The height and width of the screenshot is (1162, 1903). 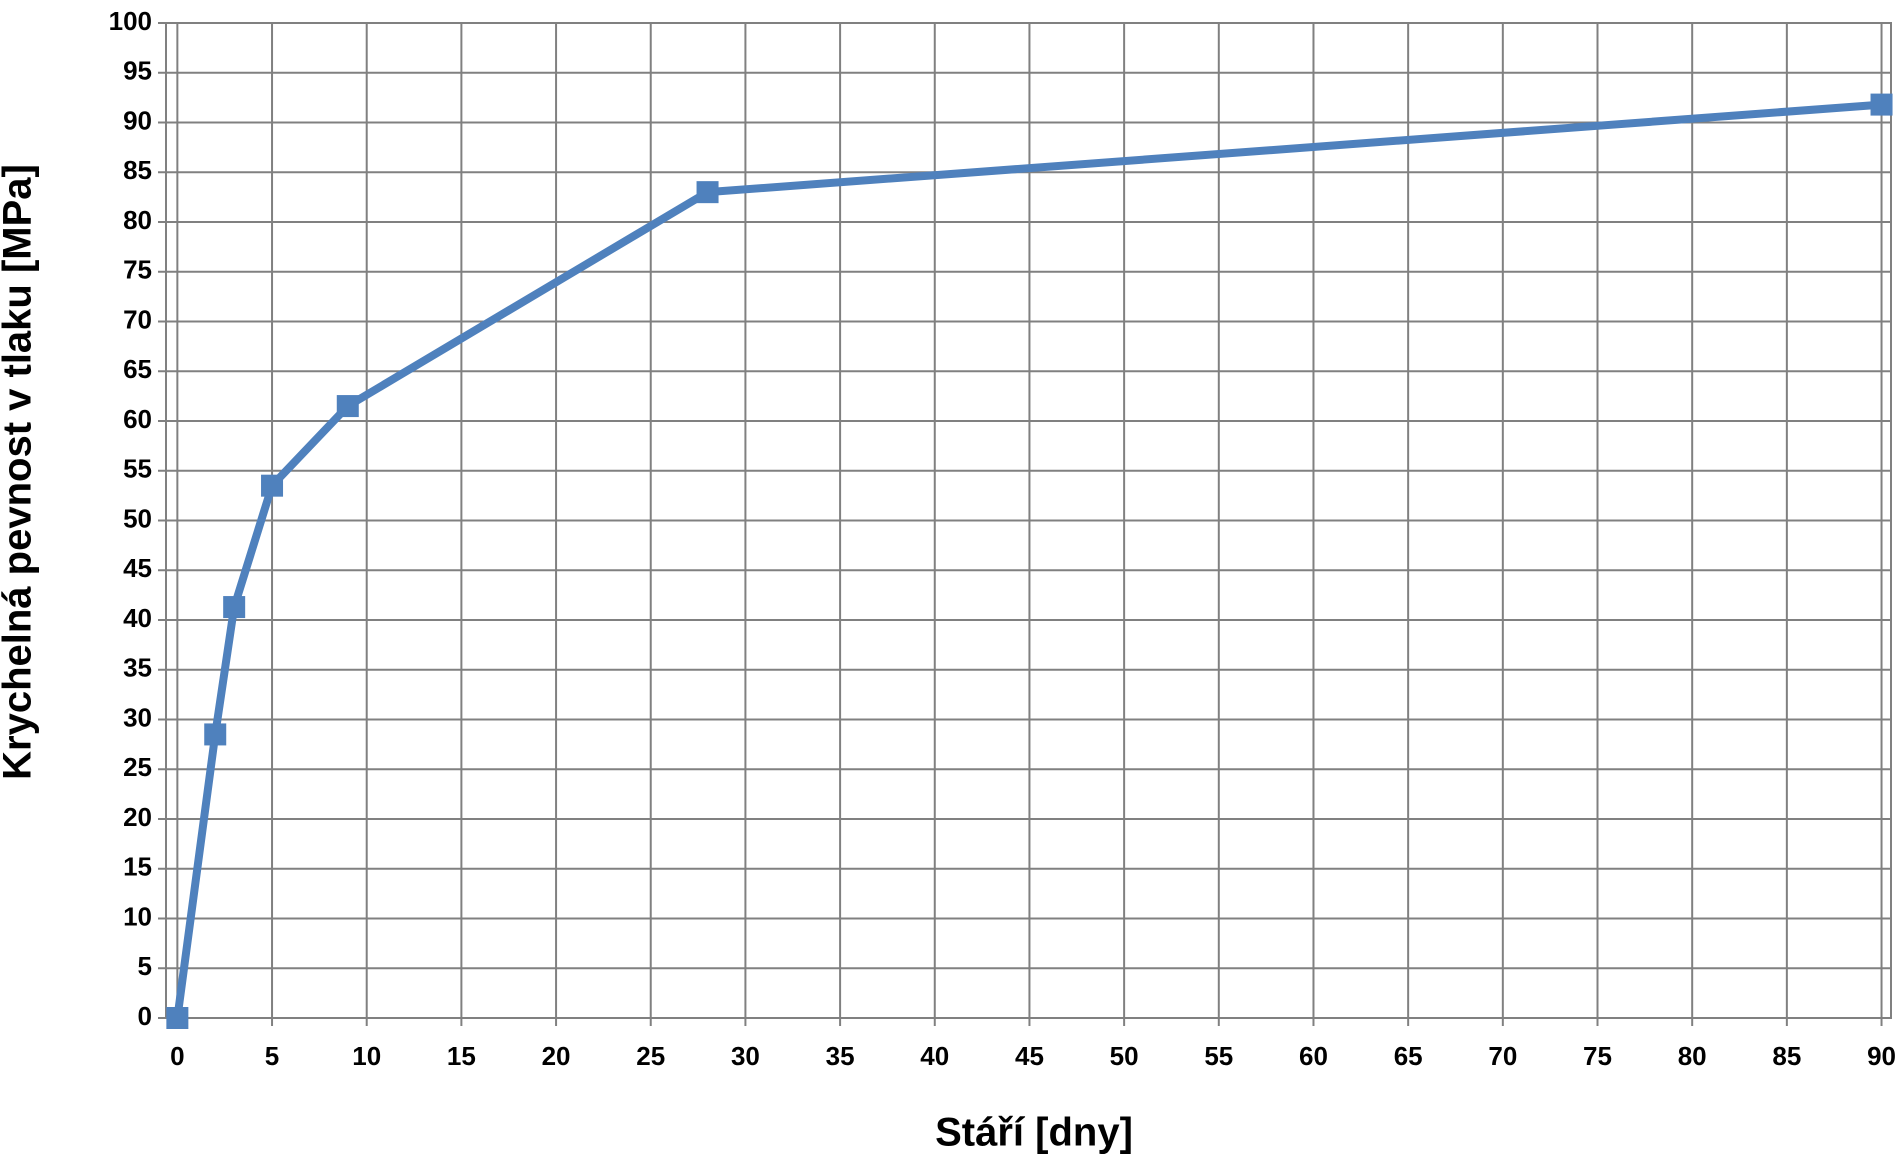 What do you see at coordinates (137, 120) in the screenshot?
I see `y-tick-label: 90` at bounding box center [137, 120].